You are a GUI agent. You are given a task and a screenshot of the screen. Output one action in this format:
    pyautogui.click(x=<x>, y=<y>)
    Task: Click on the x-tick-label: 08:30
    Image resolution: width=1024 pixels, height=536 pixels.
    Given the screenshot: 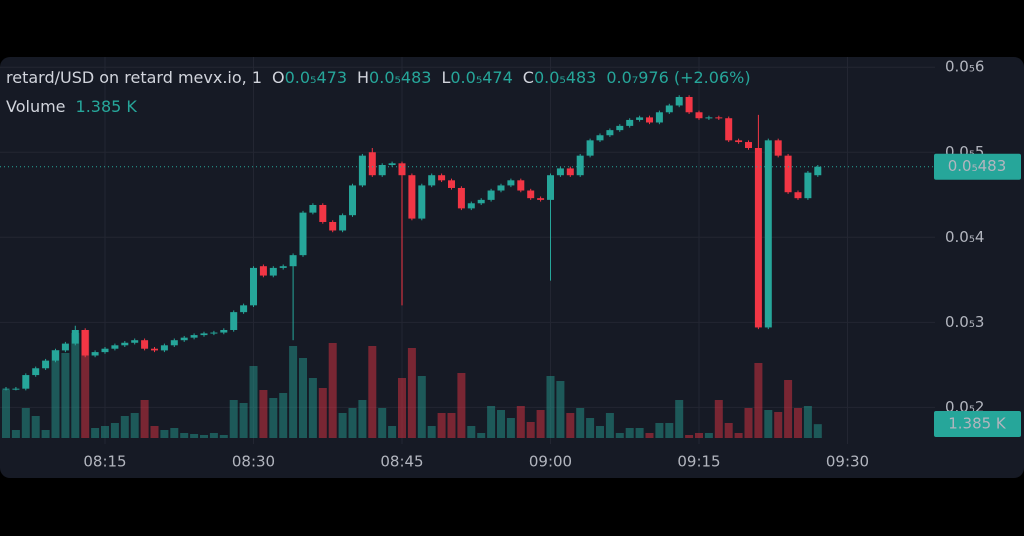 What is the action you would take?
    pyautogui.click(x=253, y=462)
    